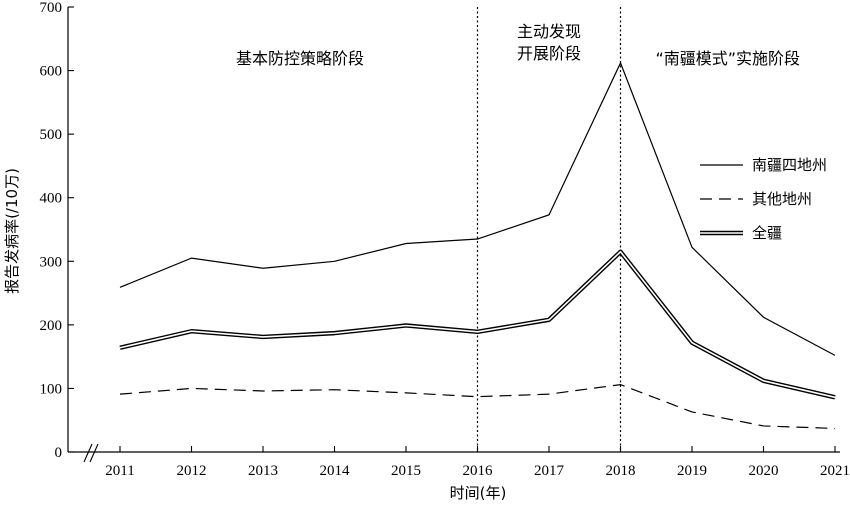 The width and height of the screenshot is (850, 506). I want to click on legend-label: 全疆, so click(767, 233).